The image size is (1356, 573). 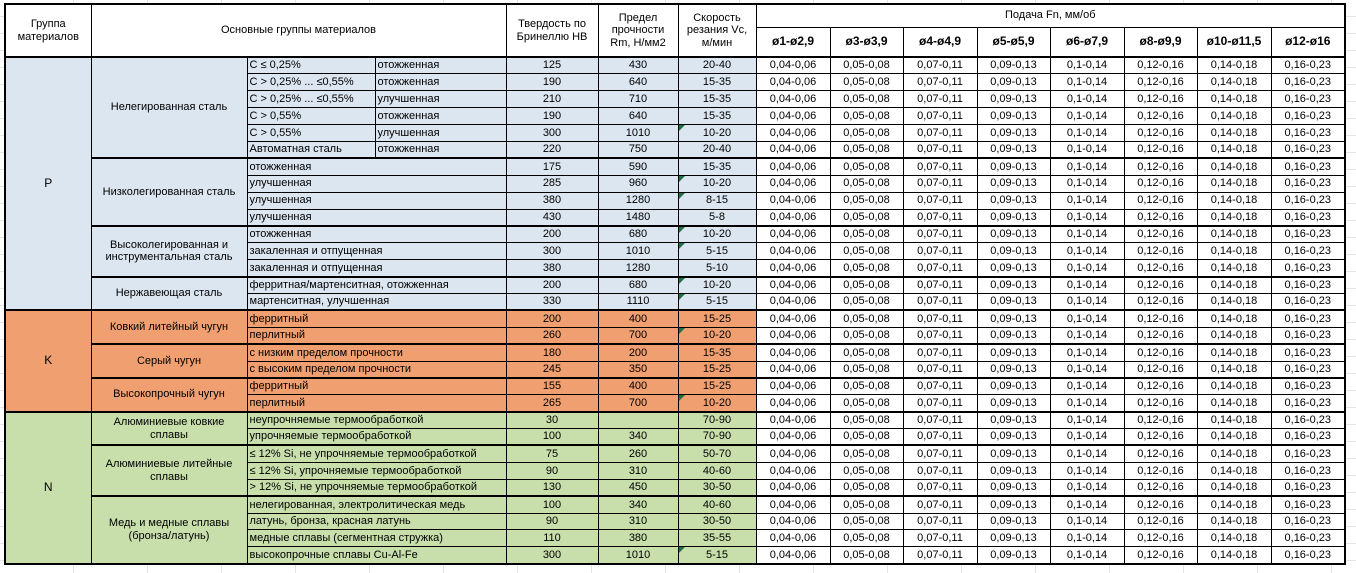 What do you see at coordinates (169, 394) in the screenshot?
I see `subgroup-name-cell: Высокопрочный чугун` at bounding box center [169, 394].